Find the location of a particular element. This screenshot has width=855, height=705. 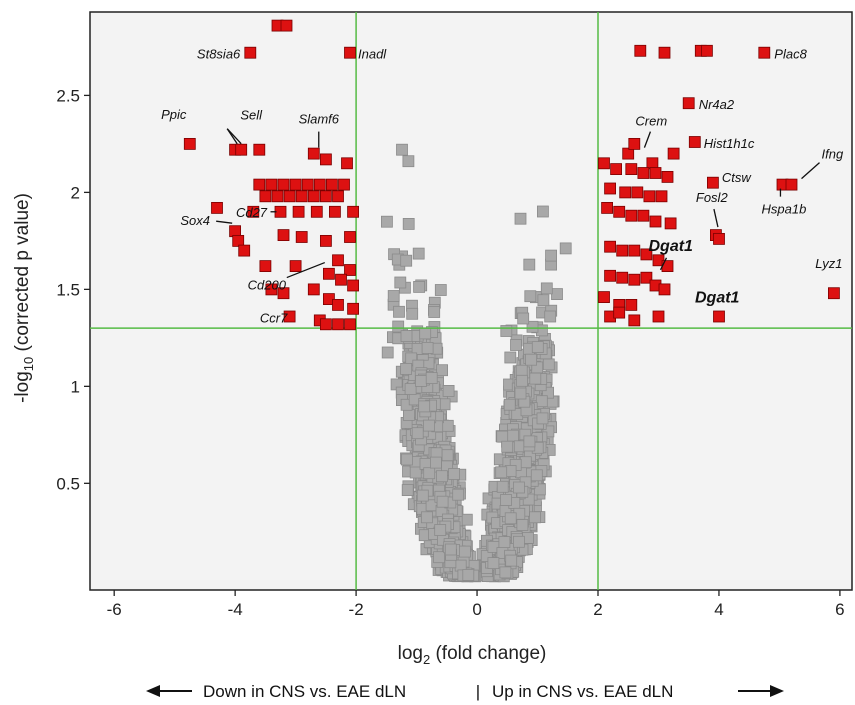

nonsignificant-points is located at coordinates (476, 363).